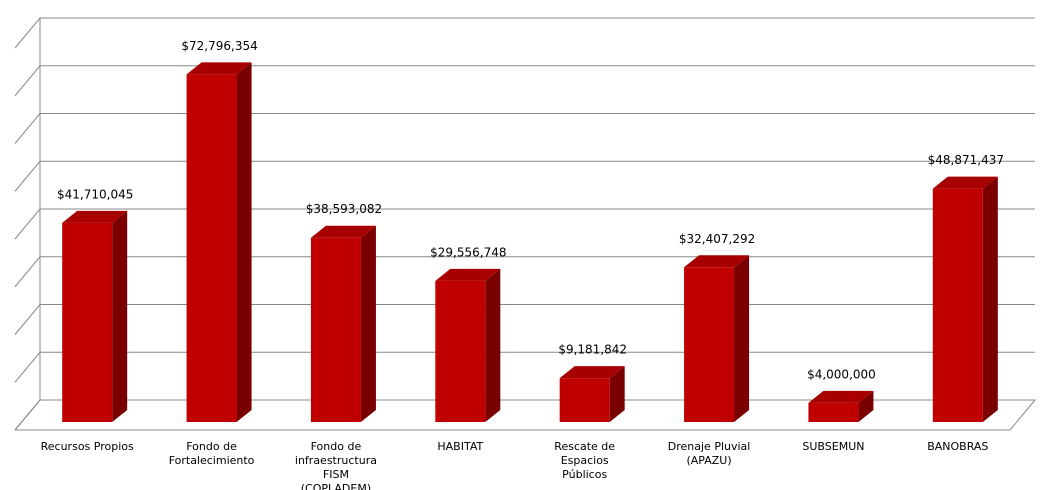 The image size is (1041, 490). Describe the element at coordinates (958, 446) in the screenshot. I see `x-tick-label: BANOBRAS` at that location.